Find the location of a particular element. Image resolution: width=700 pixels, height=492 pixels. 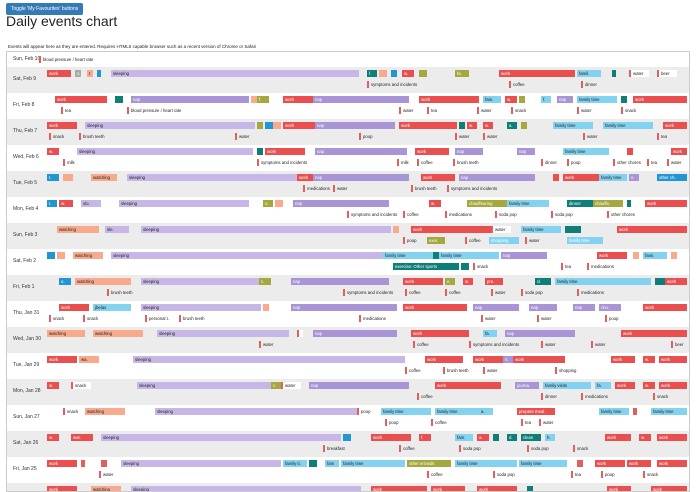

event-bar: fami. is located at coordinates (655, 255).